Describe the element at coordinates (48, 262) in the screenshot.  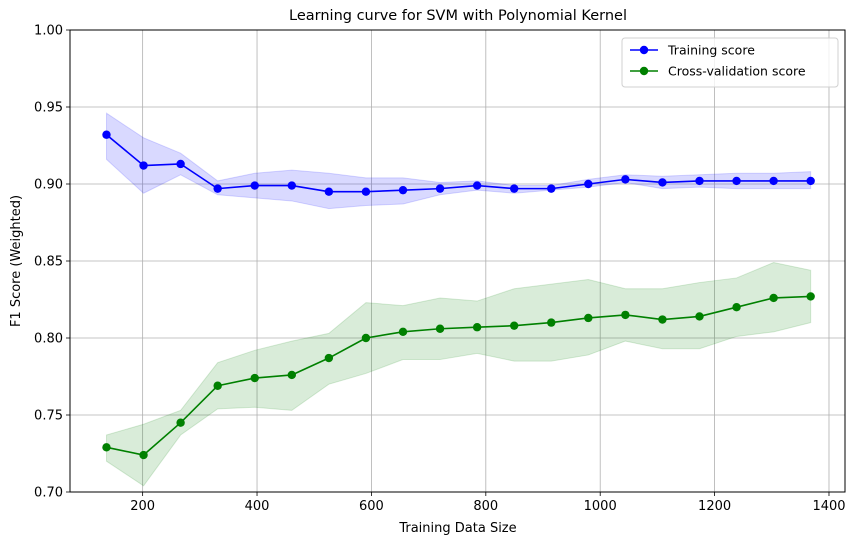
I see `y-tick-label: 0.85` at that location.